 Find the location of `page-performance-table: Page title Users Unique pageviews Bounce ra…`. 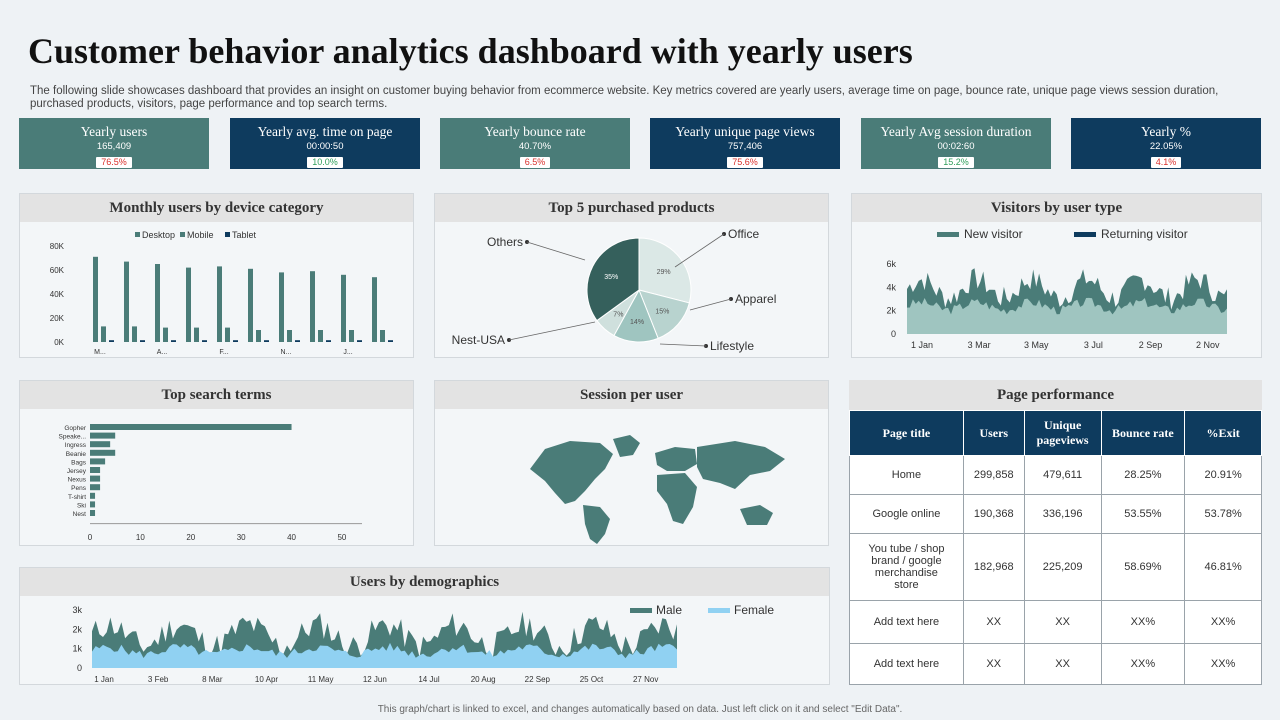

page-performance-table: Page title Users Unique pageviews Bounce ra… is located at coordinates (1055, 547).